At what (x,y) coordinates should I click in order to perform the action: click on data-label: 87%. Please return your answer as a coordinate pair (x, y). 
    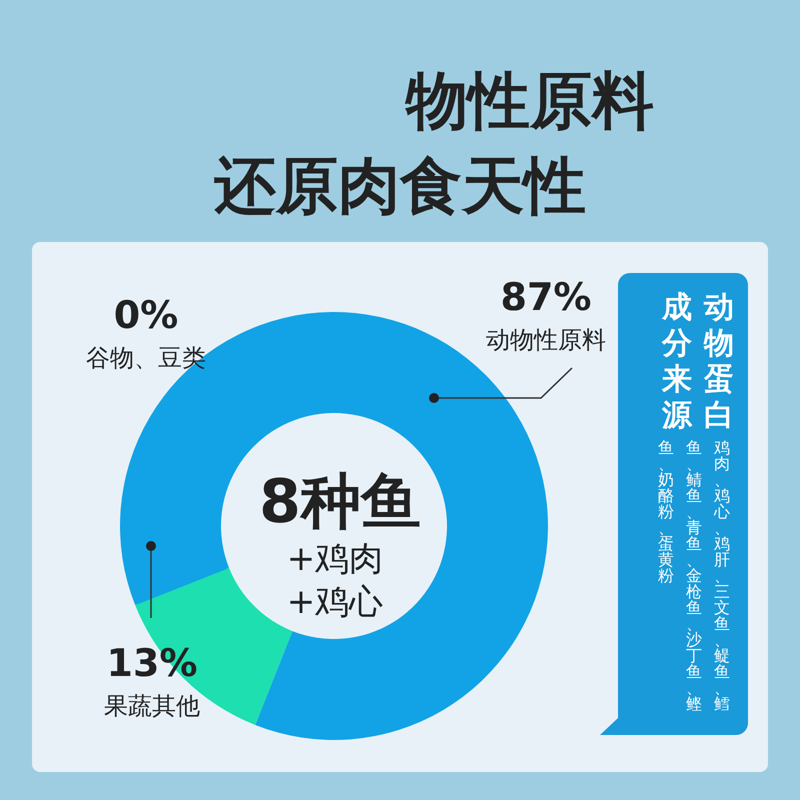
    Looking at the image, I should click on (546, 297).